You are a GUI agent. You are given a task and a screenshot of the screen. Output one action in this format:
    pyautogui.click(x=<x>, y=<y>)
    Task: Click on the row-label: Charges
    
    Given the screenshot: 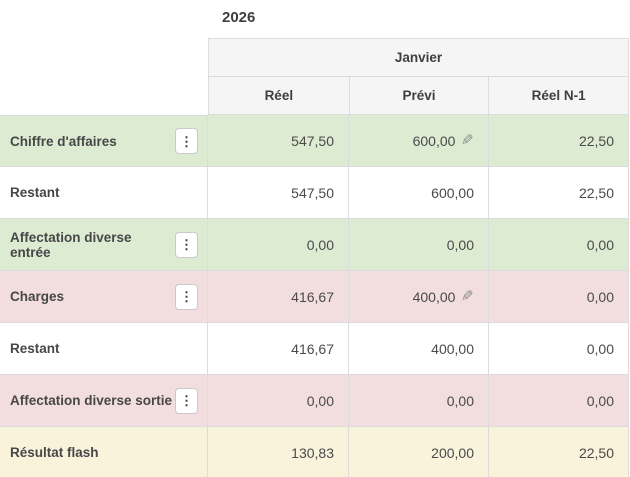 What is the action you would take?
    pyautogui.click(x=37, y=296)
    